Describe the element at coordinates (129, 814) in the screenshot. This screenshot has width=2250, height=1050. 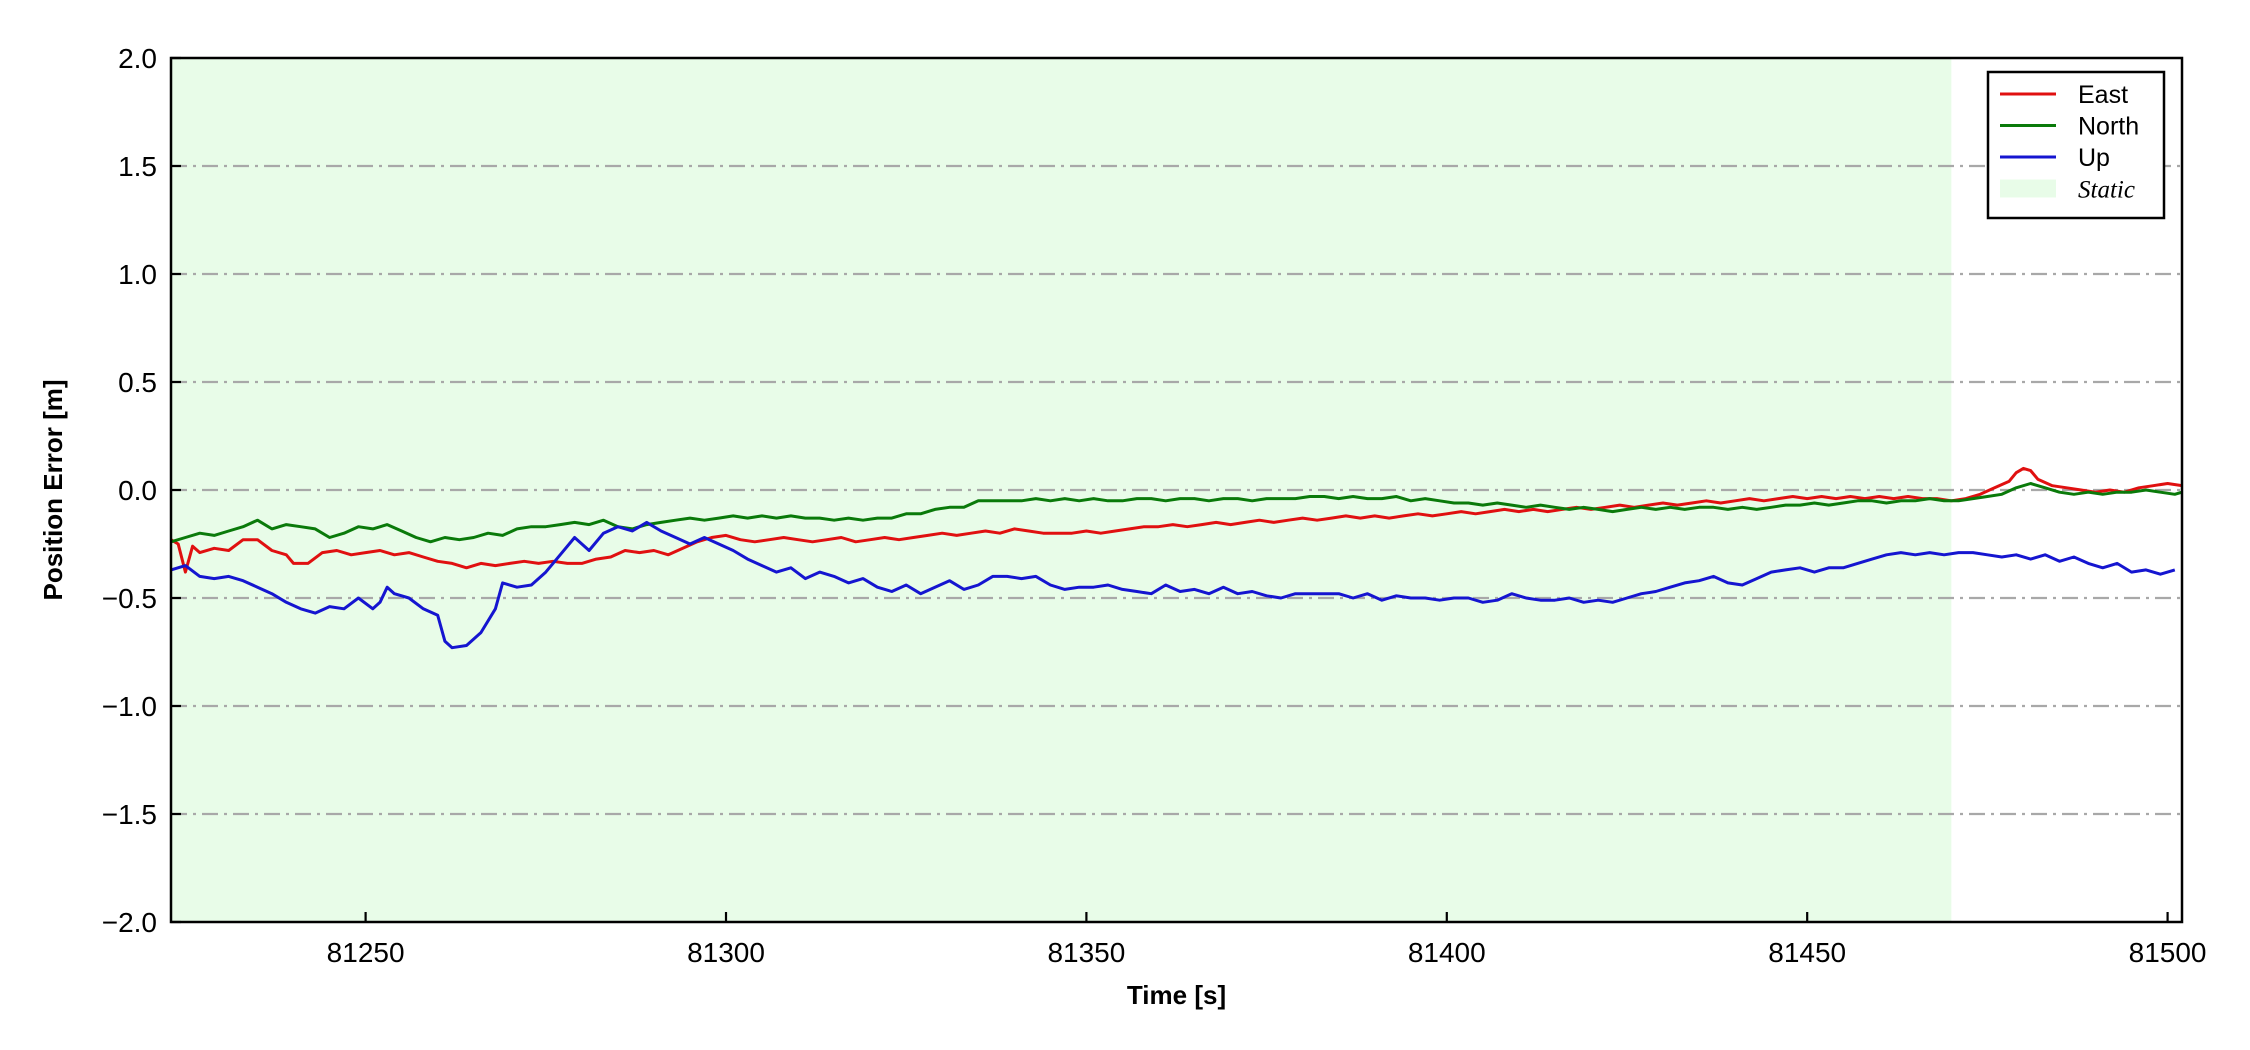
I see `y-tick-label: −1.5` at that location.